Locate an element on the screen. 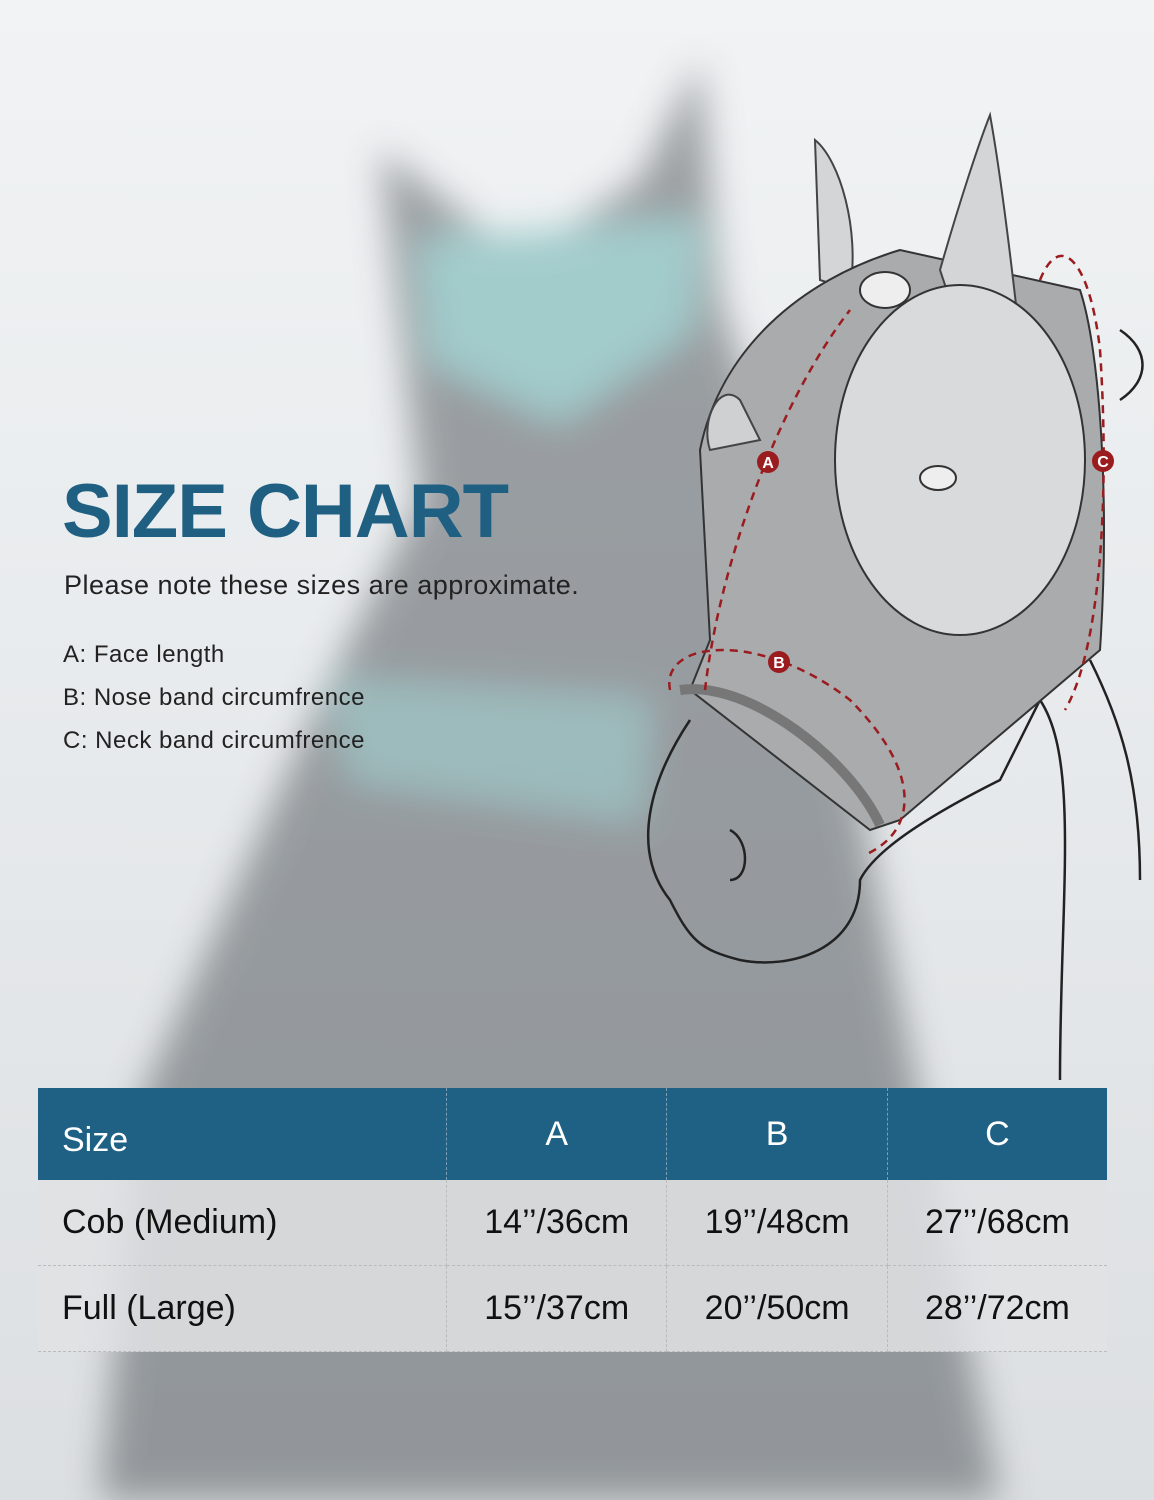 The width and height of the screenshot is (1154, 1500). diagram-markers: A B C is located at coordinates (935, 561).